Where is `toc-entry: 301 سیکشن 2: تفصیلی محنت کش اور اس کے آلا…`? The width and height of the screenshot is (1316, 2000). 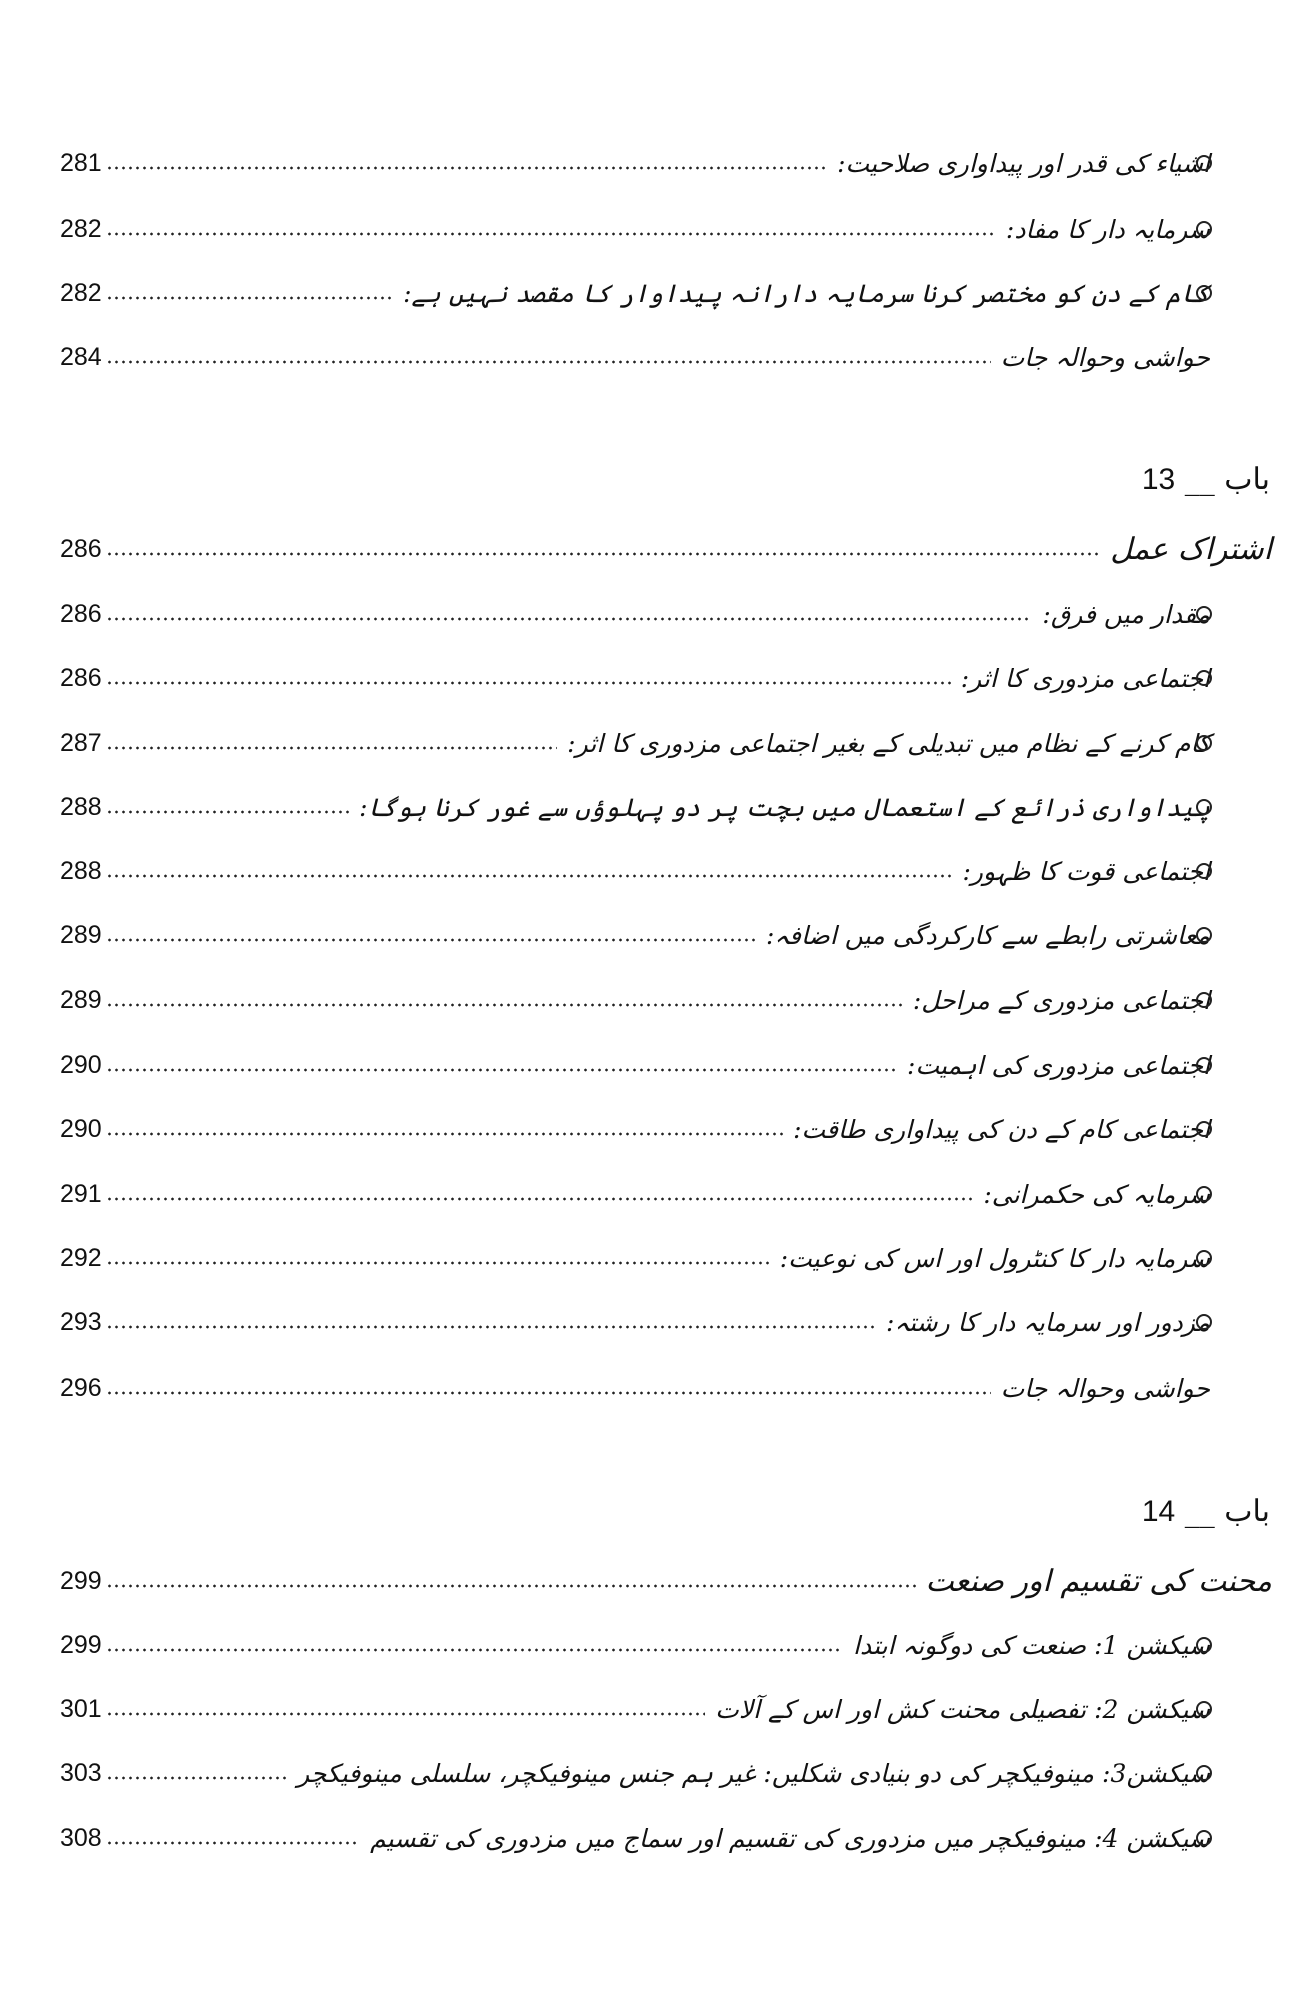
toc-entry: 301 سیکشن 2: تفصیلی محنت کش اور اس کے آلا… is located at coordinates (635, 1709).